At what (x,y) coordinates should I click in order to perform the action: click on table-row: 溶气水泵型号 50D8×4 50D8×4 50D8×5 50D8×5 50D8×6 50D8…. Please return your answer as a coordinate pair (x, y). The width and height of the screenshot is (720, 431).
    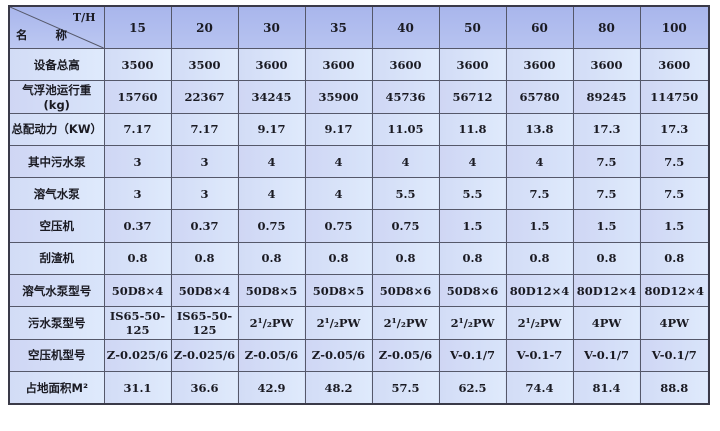
    Looking at the image, I should click on (359, 291).